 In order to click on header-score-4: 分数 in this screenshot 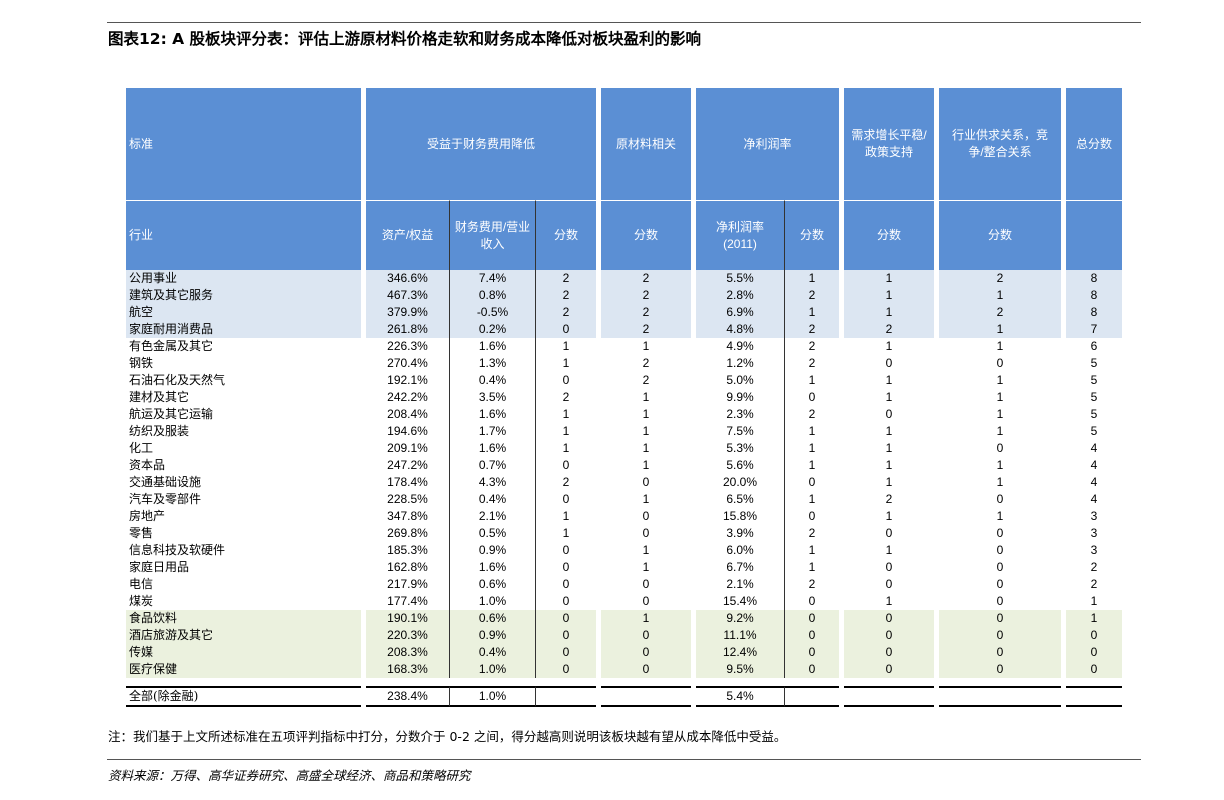, I will do `click(889, 235)`.